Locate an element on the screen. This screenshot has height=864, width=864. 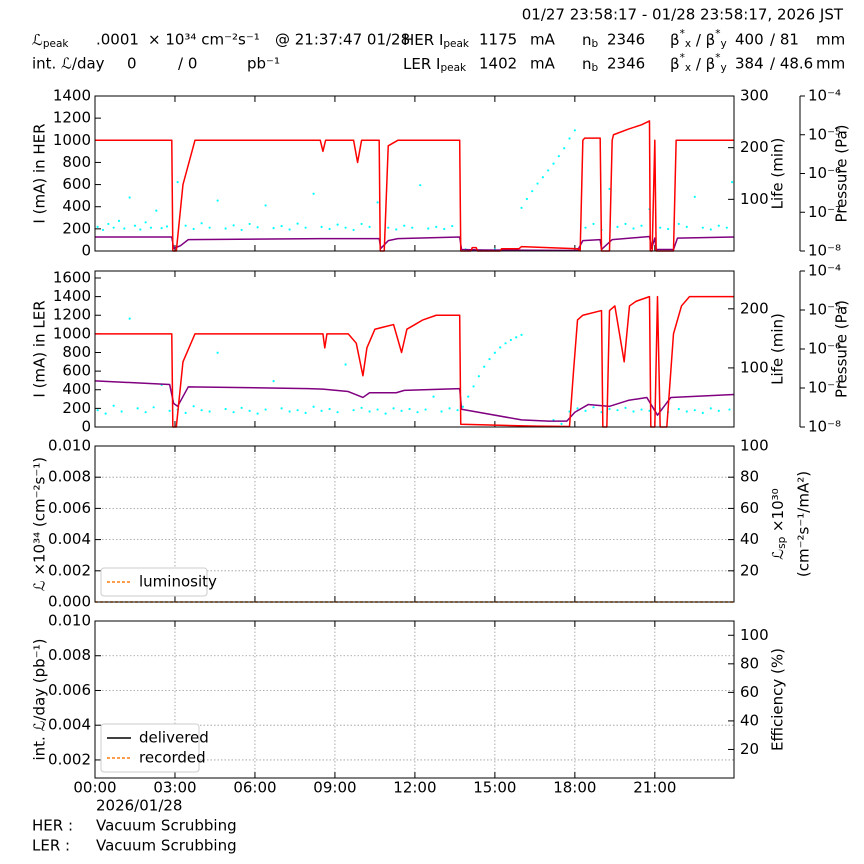
y2-axis-label-part: sp is located at coordinates (782, 542).